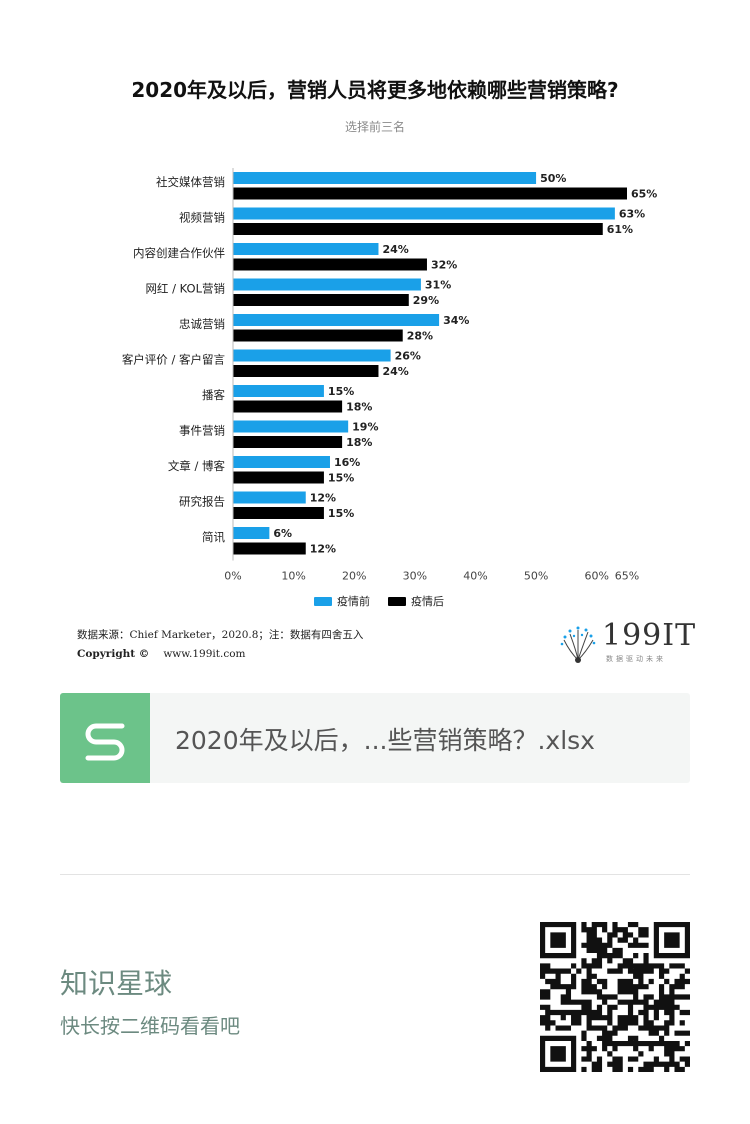 The image size is (750, 1124). What do you see at coordinates (202, 218) in the screenshot?
I see `category-label: 视频营销` at bounding box center [202, 218].